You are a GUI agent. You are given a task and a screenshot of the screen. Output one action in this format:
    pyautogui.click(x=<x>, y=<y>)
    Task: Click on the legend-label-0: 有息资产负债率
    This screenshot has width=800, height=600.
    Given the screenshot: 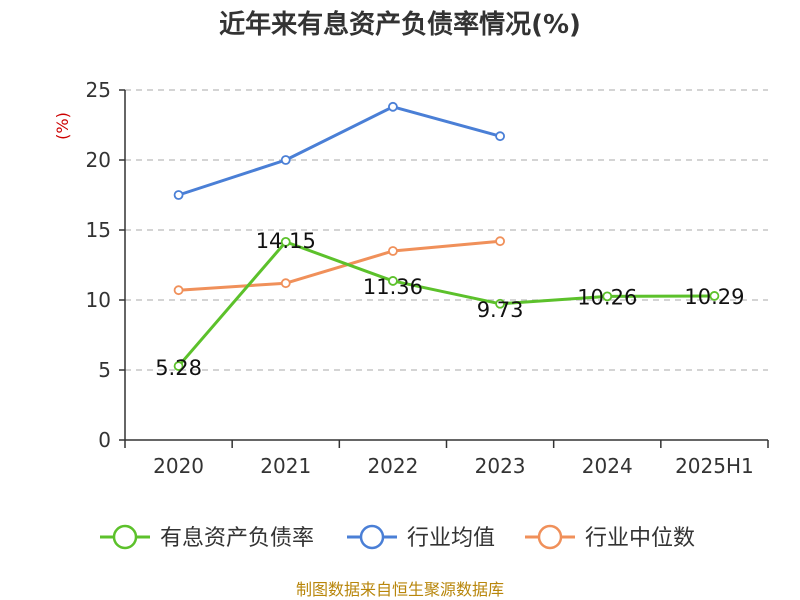 What is the action you would take?
    pyautogui.click(x=237, y=538)
    